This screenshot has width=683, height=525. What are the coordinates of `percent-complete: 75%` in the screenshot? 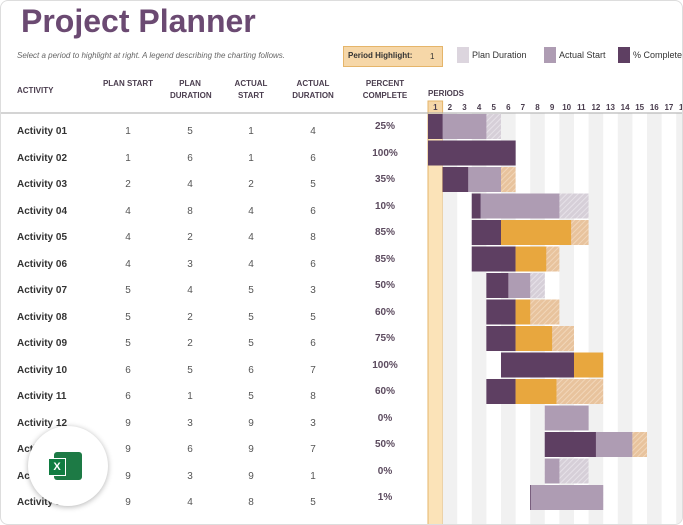 It's located at (384, 338).